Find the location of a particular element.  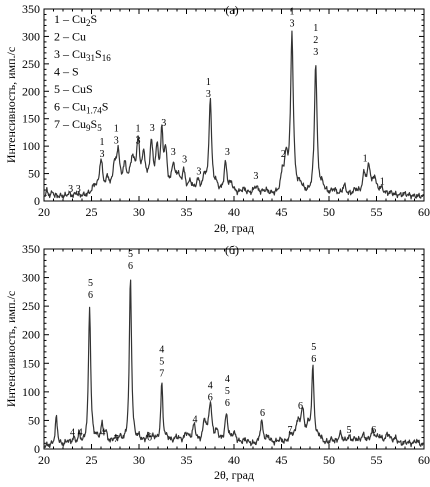

x-tick-label: 30 is located at coordinates (139, 460).